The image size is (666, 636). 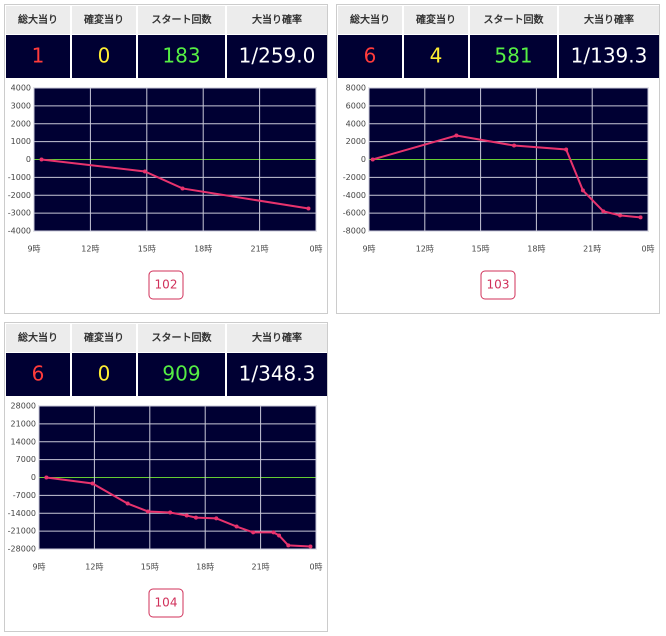 I want to click on y-tick-label: -14000, so click(x=22, y=513).